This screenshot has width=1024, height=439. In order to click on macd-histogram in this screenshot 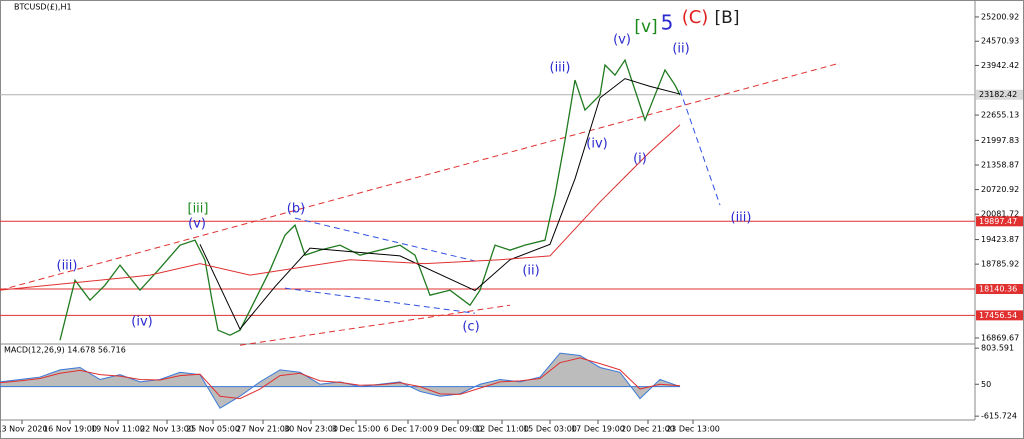, I will do `click(340, 380)`.